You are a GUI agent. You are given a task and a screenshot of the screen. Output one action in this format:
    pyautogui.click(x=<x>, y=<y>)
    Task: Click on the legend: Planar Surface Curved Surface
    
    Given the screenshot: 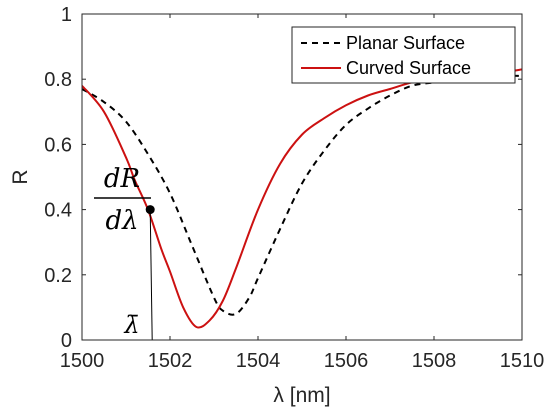 What is the action you would take?
    pyautogui.click(x=403, y=55)
    